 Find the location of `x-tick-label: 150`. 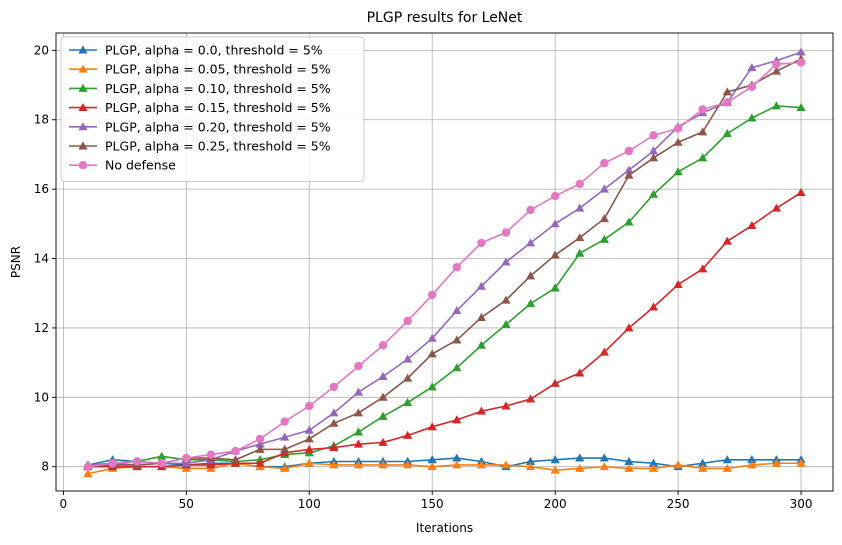

x-tick-label: 150 is located at coordinates (432, 504).